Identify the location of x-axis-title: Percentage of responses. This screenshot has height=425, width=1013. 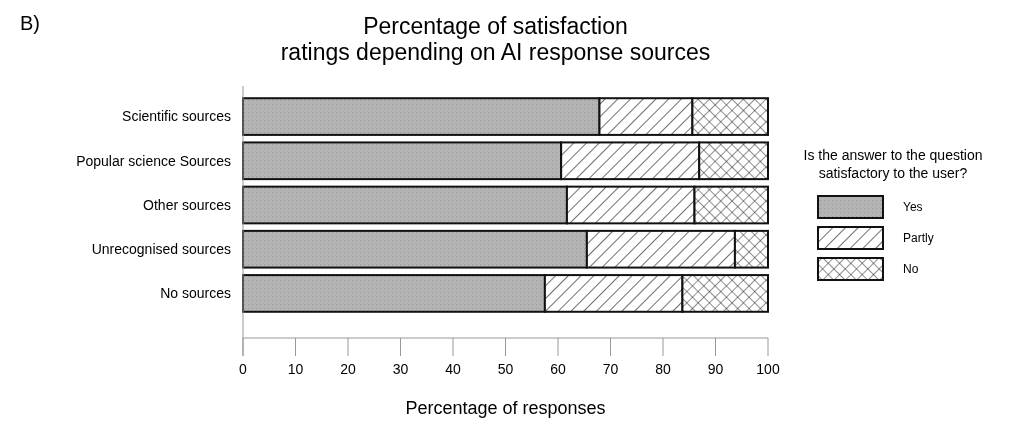
(505, 408).